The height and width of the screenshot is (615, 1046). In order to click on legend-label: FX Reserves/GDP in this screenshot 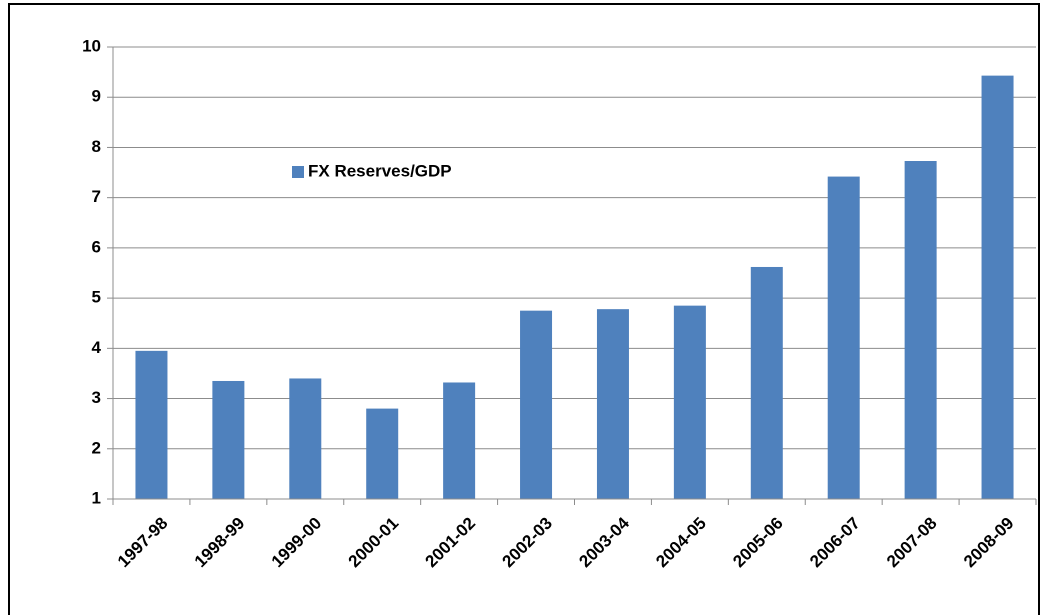, I will do `click(380, 170)`.